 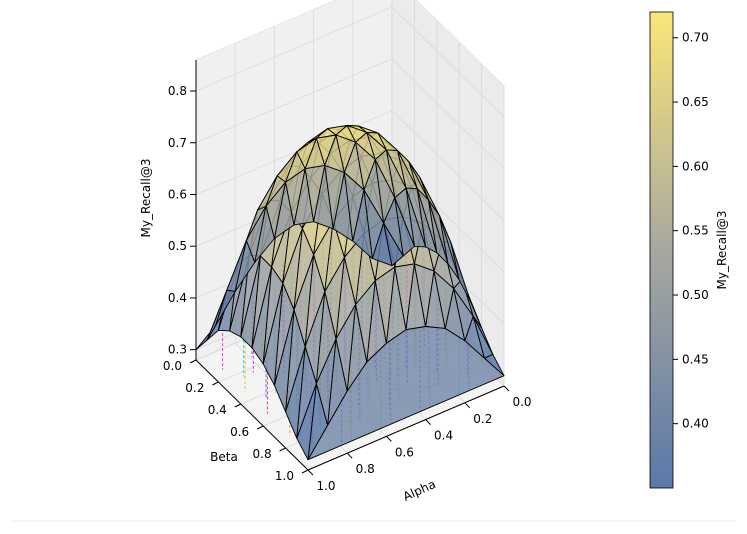 I want to click on z-tick-label: 0.8, so click(x=177, y=91).